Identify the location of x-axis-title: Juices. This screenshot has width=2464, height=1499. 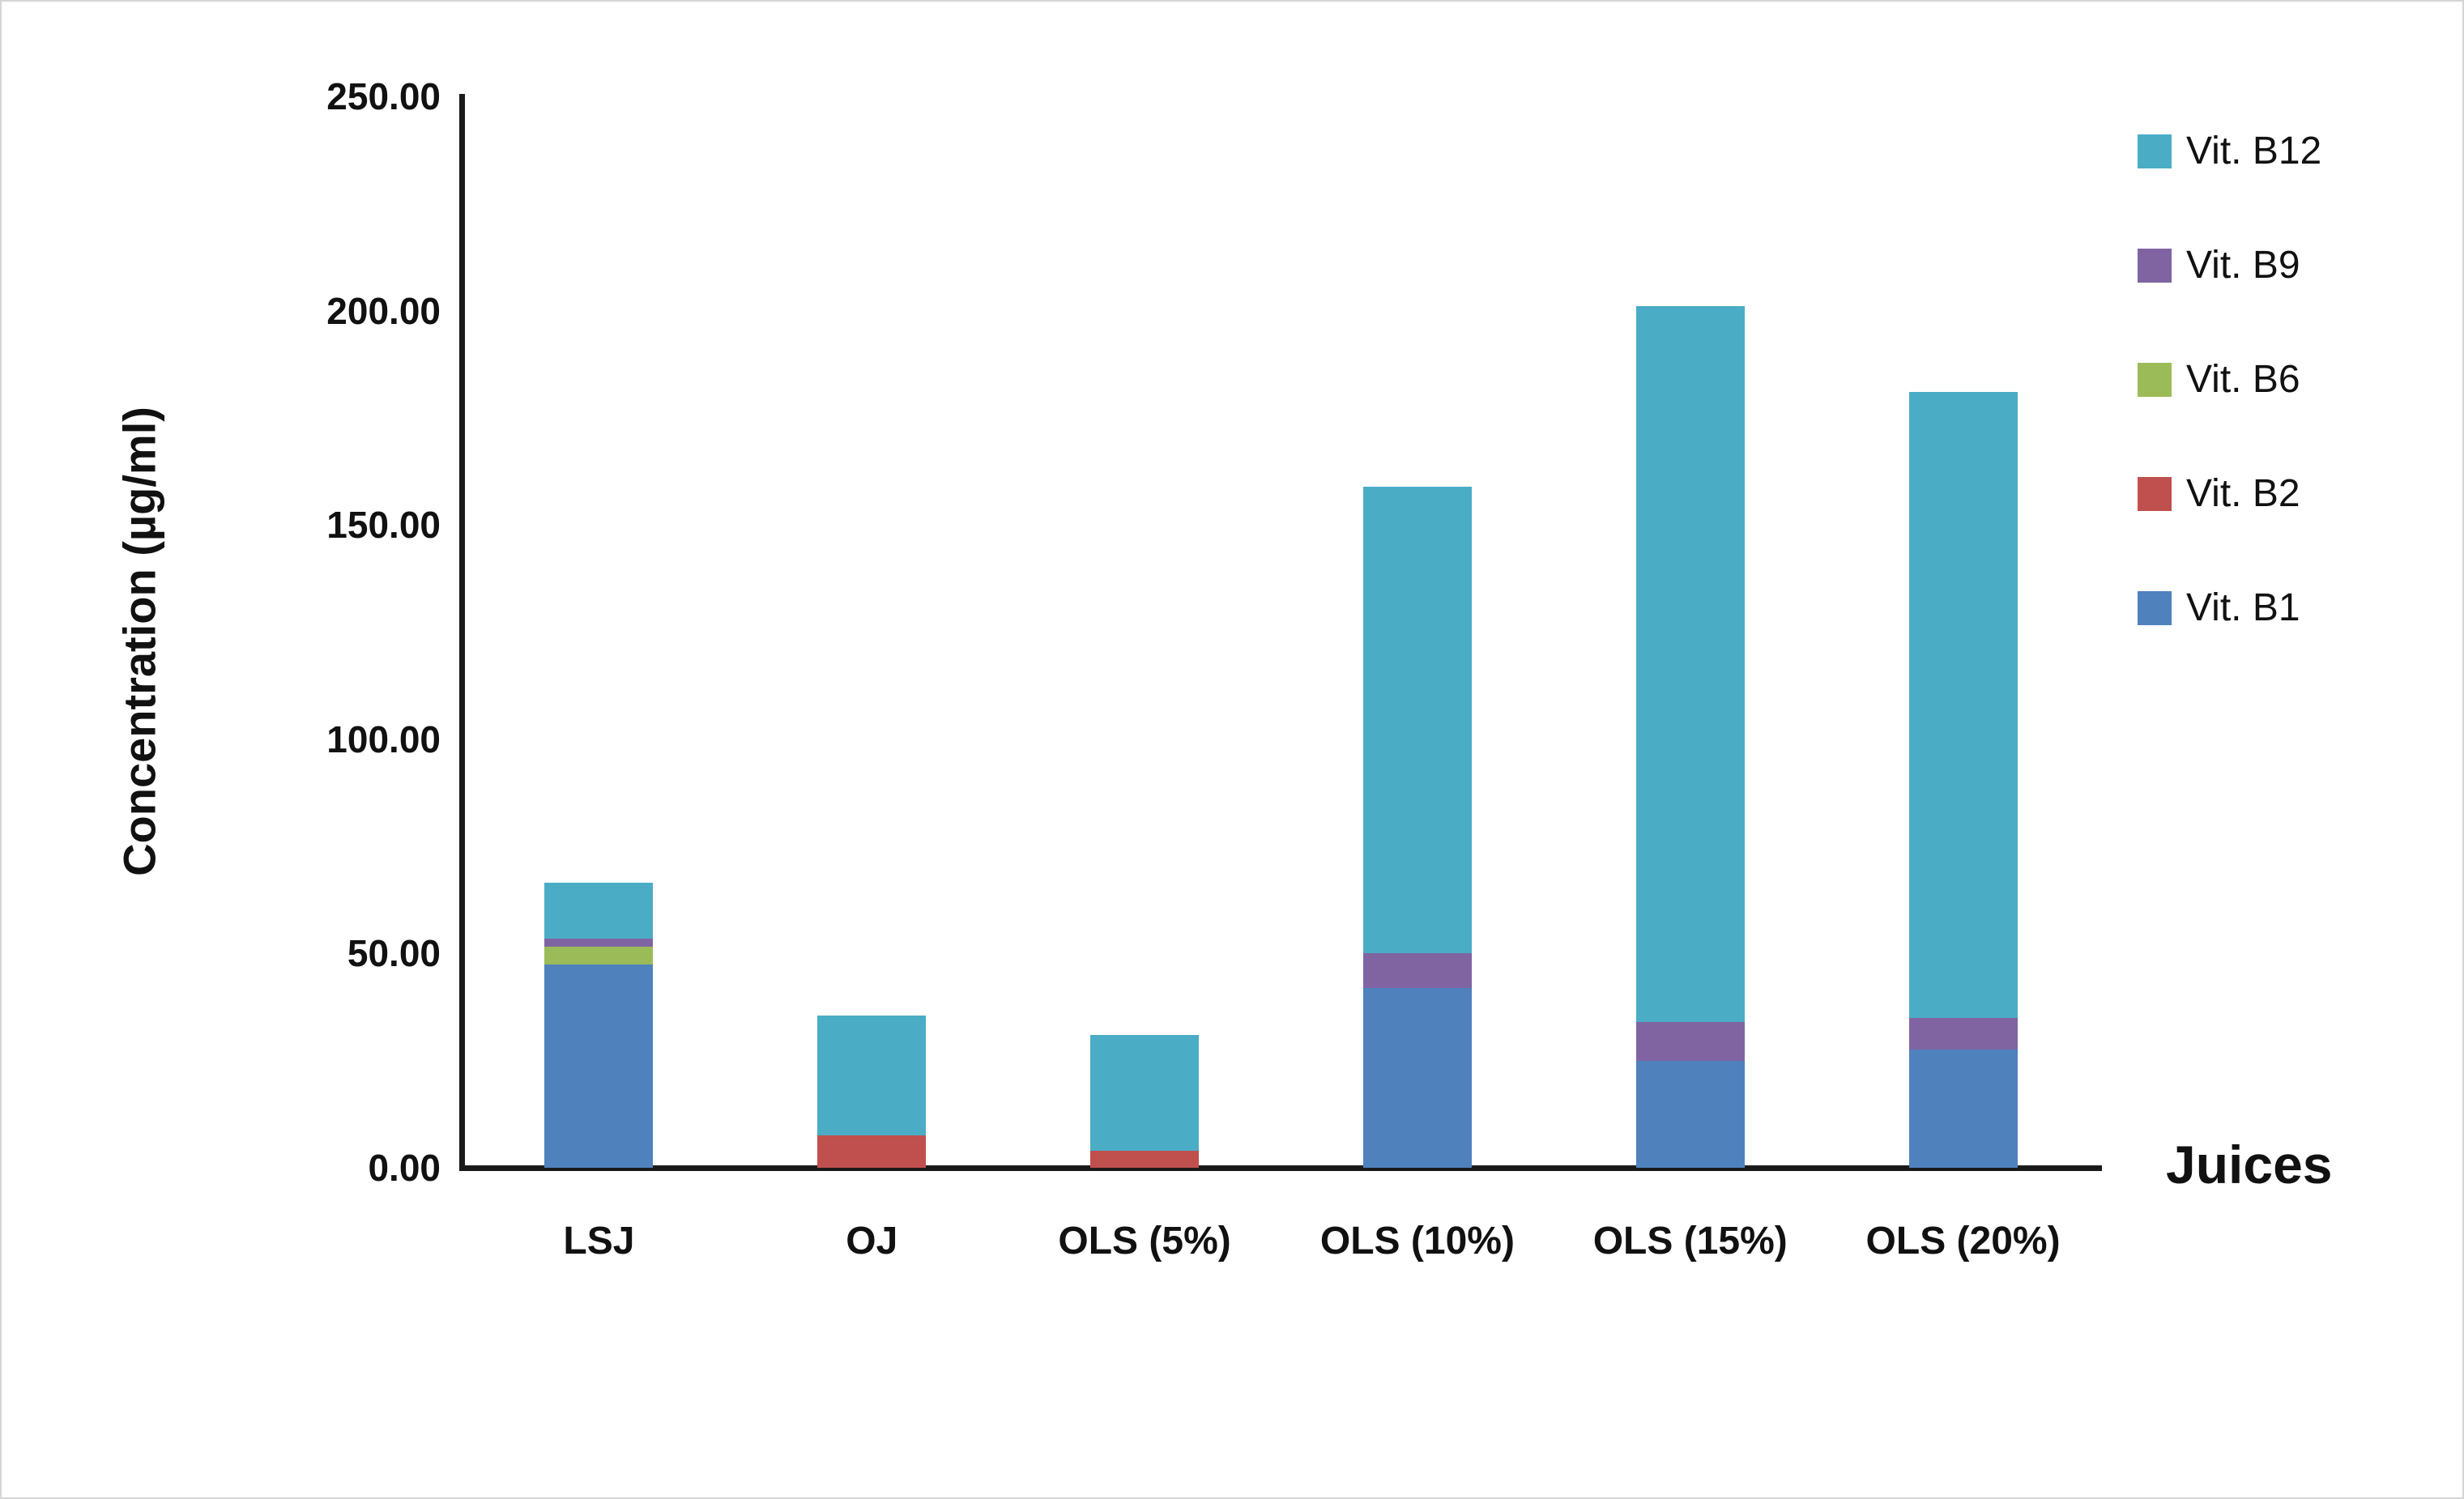
(2249, 1165).